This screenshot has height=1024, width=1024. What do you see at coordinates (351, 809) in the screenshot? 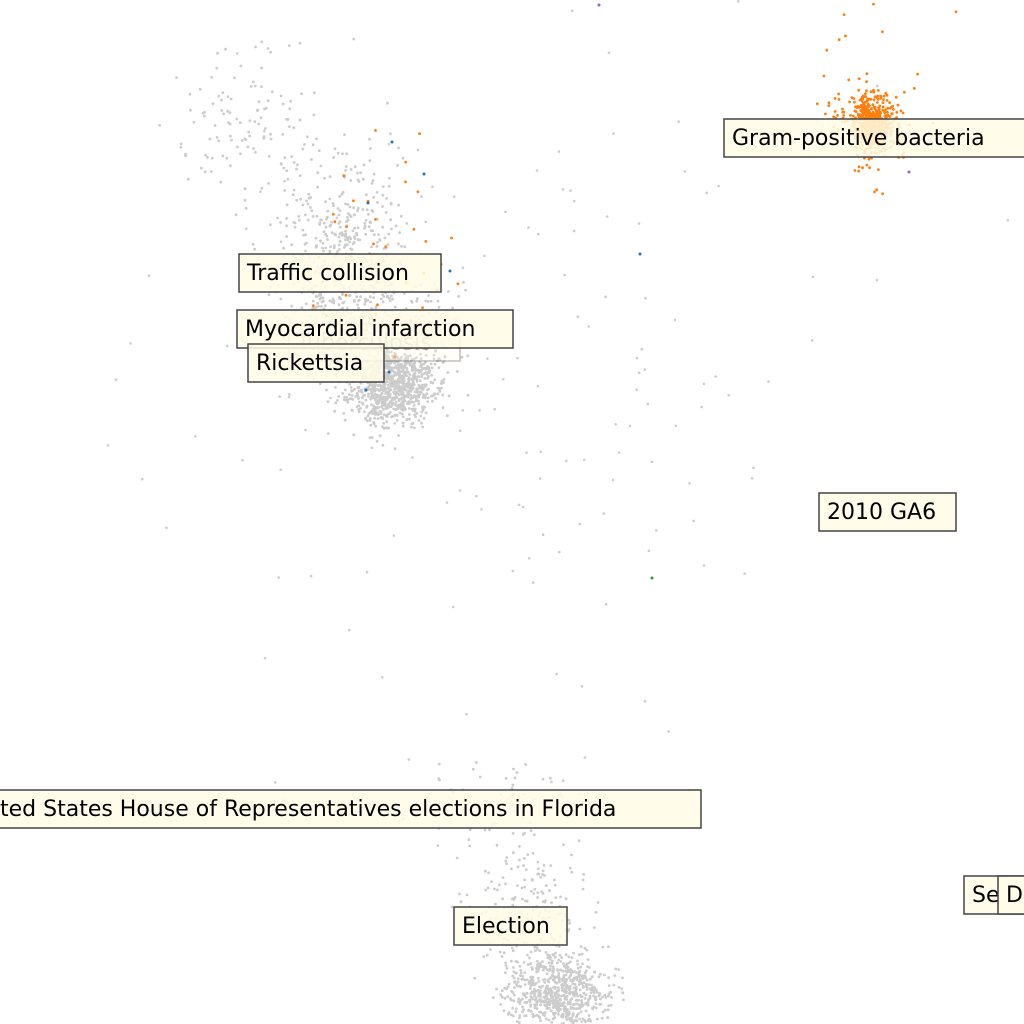
I see `label-box` at bounding box center [351, 809].